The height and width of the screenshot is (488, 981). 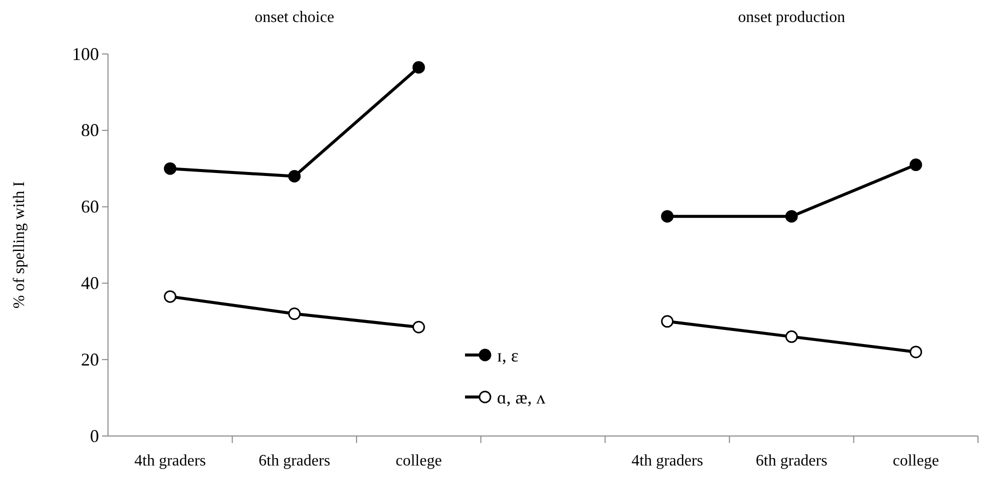 I want to click on legend-label: ɑ, æ, ʌ, so click(x=521, y=397).